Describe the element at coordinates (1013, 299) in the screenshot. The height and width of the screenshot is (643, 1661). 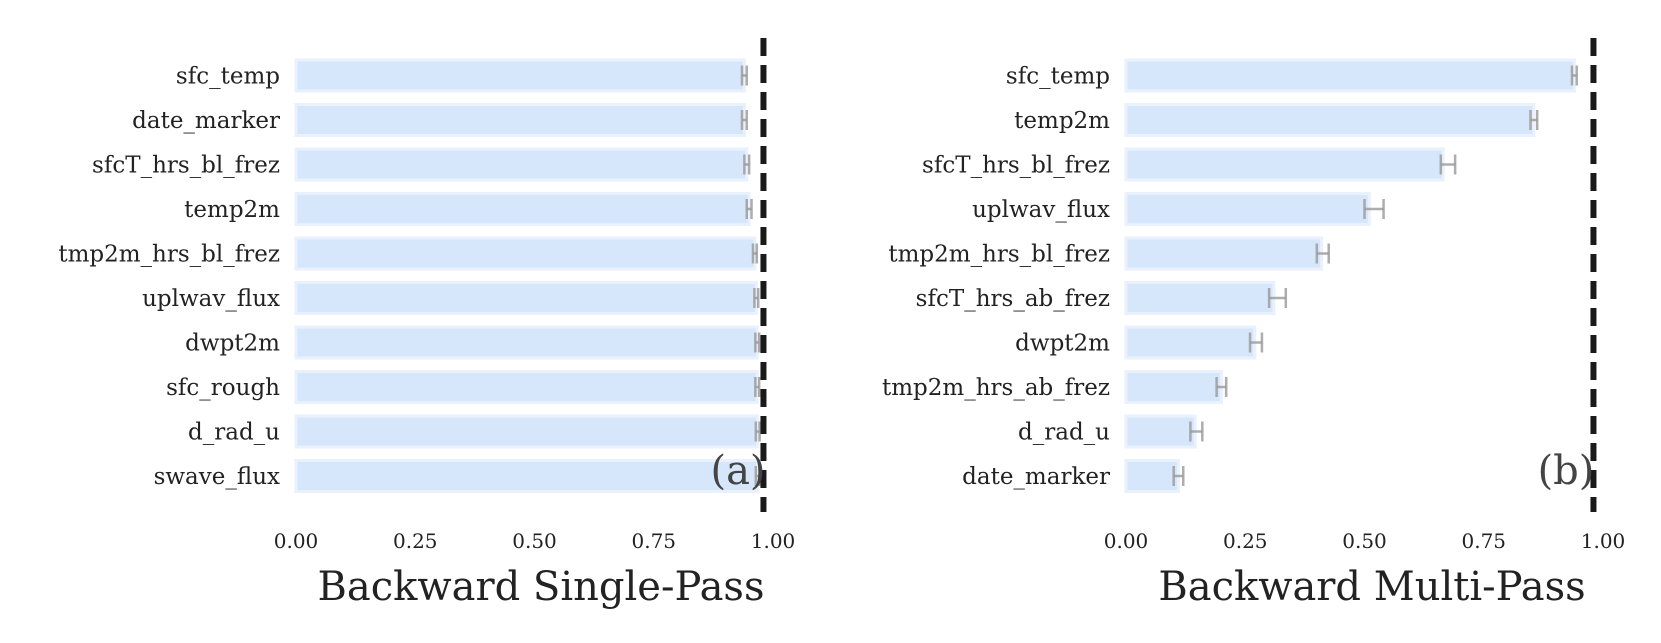
I see `category-label: sfcT_hrs_ab_frez` at that location.